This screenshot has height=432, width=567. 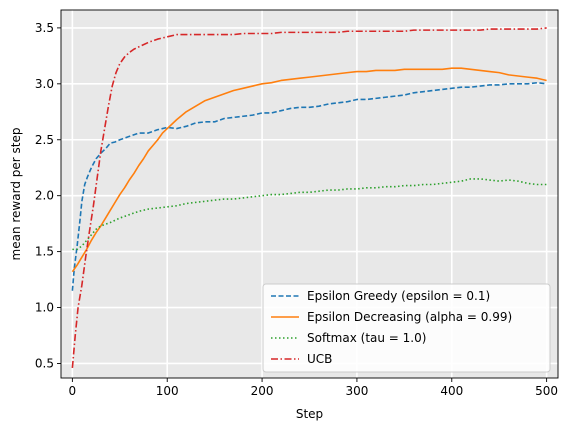 I want to click on x-tick-label: 400, so click(x=451, y=391).